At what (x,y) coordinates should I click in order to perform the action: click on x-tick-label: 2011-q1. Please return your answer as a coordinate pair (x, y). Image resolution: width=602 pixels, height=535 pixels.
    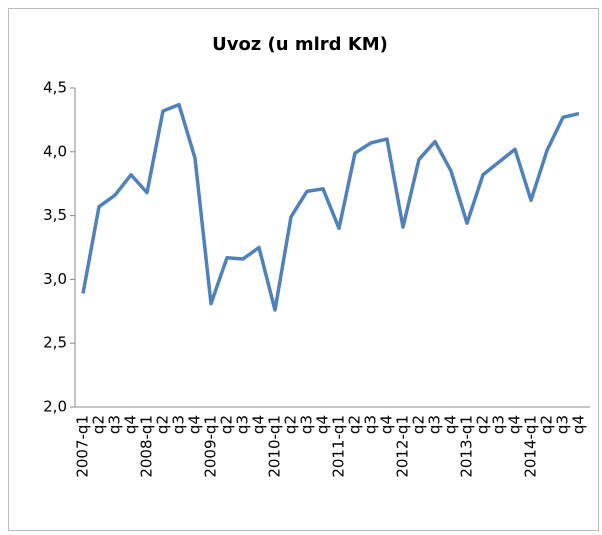
    Looking at the image, I should click on (339, 446).